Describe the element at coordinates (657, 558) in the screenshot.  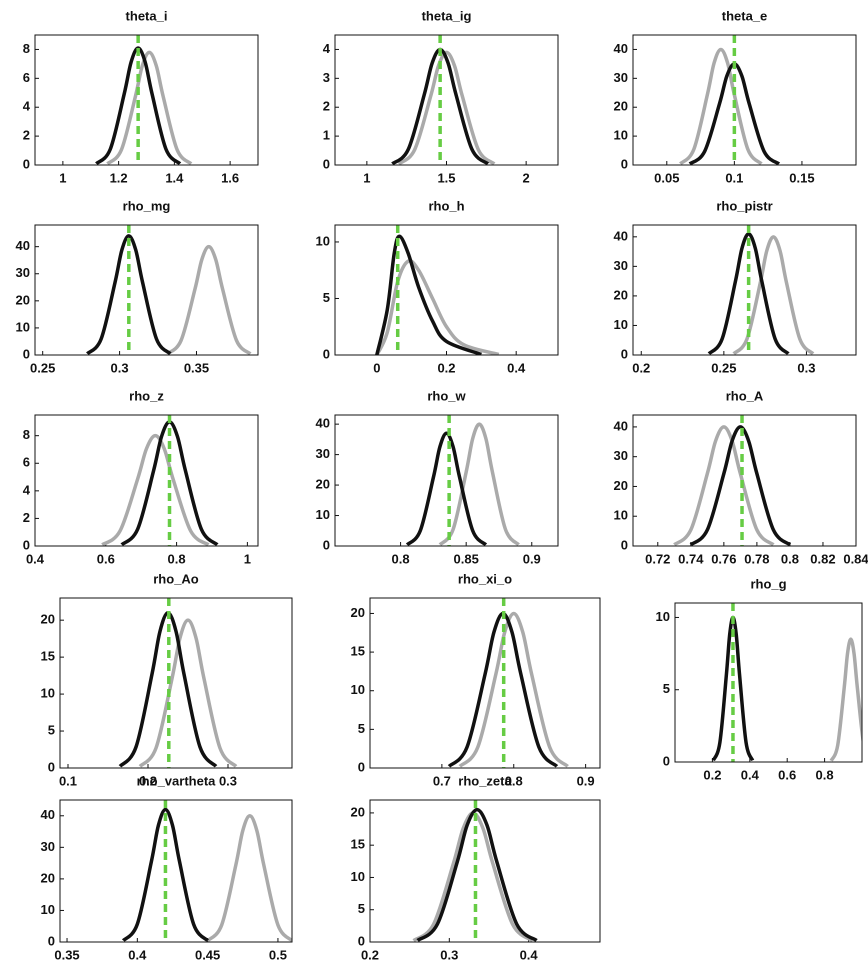
I see `x-tick-label: 0.72` at that location.